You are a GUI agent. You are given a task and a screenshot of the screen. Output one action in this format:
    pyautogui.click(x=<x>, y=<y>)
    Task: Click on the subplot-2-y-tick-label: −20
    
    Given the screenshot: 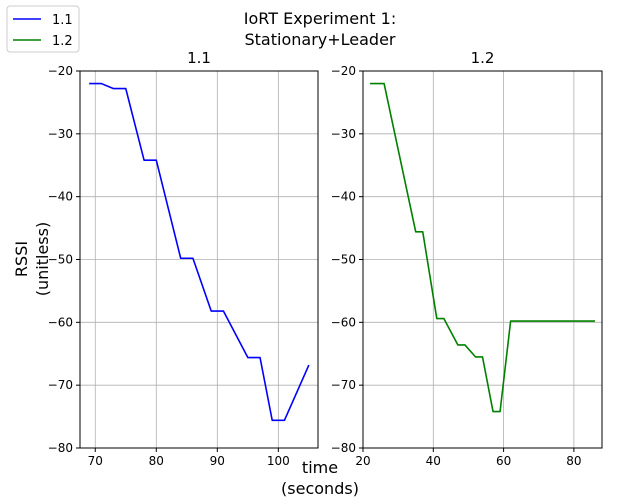 What is the action you would take?
    pyautogui.click(x=343, y=71)
    